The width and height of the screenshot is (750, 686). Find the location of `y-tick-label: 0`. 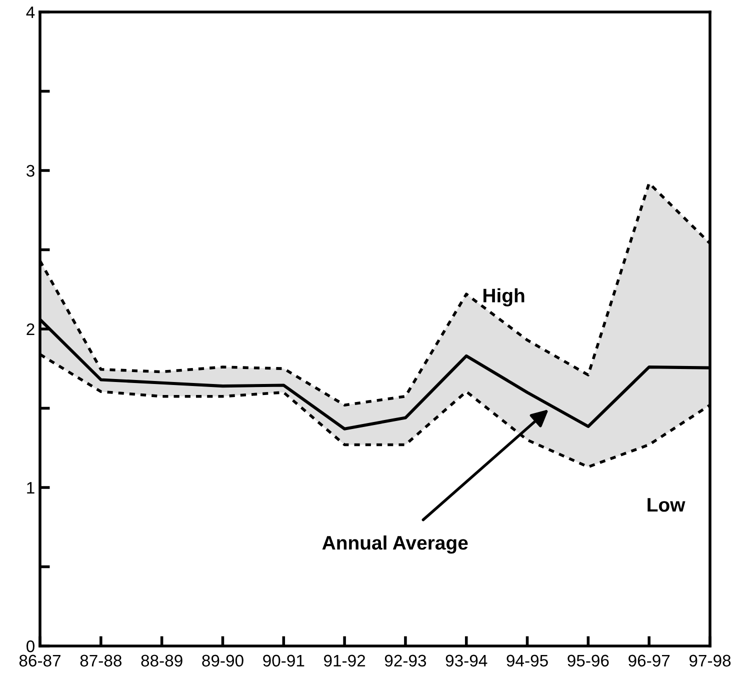

y-tick-label: 0 is located at coordinates (30, 646).